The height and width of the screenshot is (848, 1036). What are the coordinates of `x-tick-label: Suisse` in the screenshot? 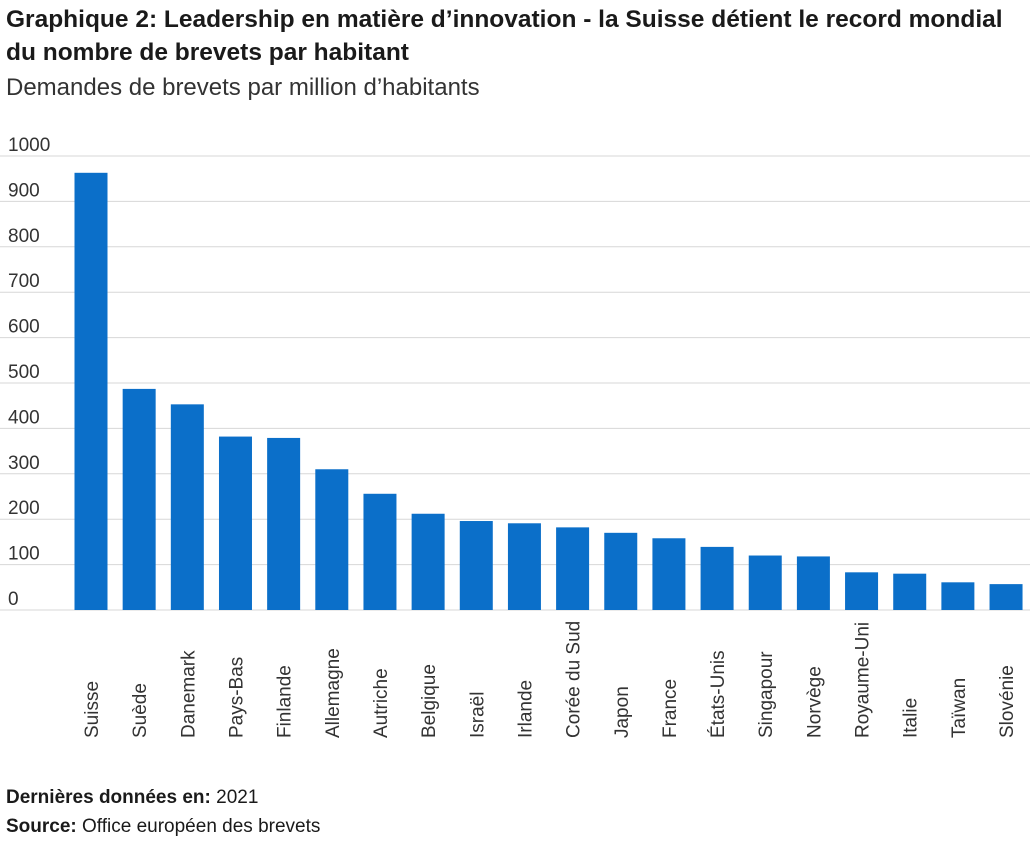 It's located at (92, 709).